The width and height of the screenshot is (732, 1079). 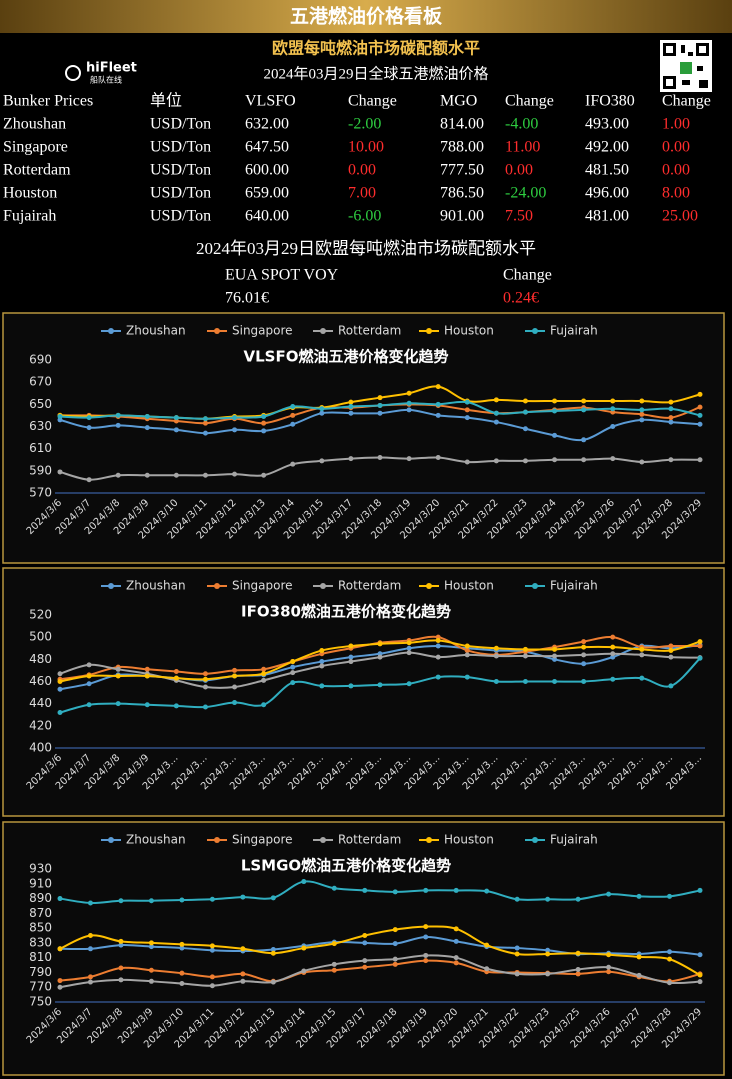 What do you see at coordinates (40, 928) in the screenshot?
I see `y-tick-label: 850` at bounding box center [40, 928].